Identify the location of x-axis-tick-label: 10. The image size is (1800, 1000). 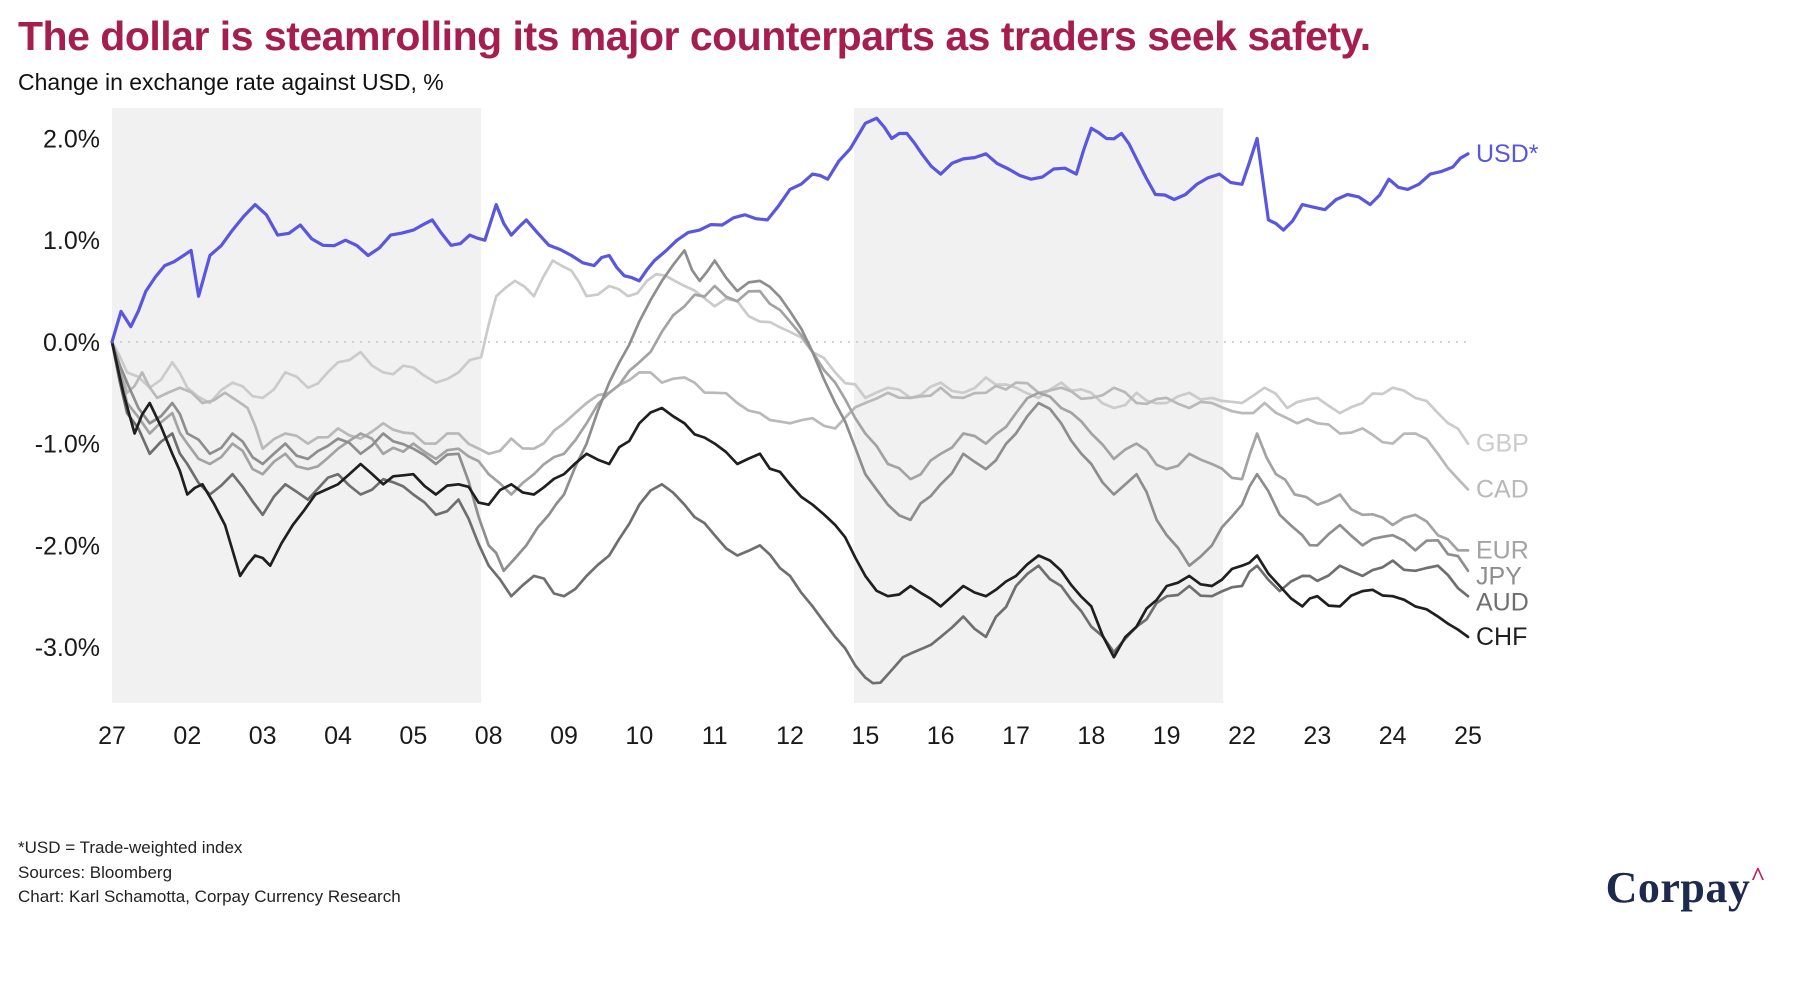
(639, 736).